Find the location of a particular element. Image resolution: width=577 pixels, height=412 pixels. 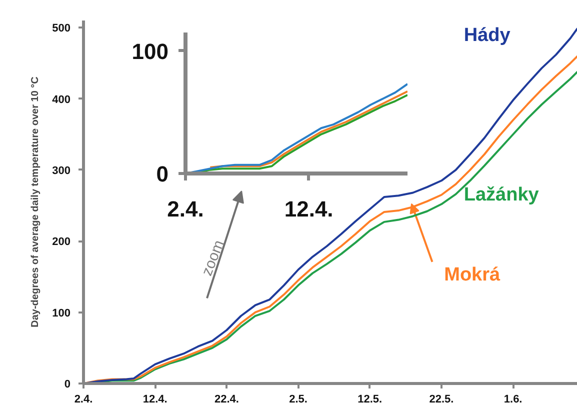

y-axis-title: Day-degrees of average daily temperature over 10 °C is located at coordinates (36, 202).